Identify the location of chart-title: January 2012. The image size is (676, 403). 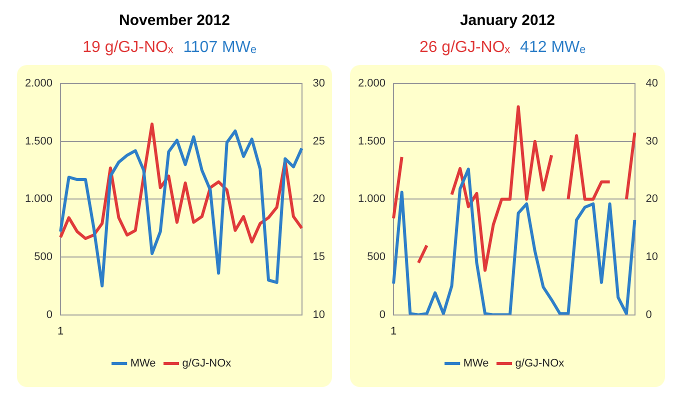
(508, 20).